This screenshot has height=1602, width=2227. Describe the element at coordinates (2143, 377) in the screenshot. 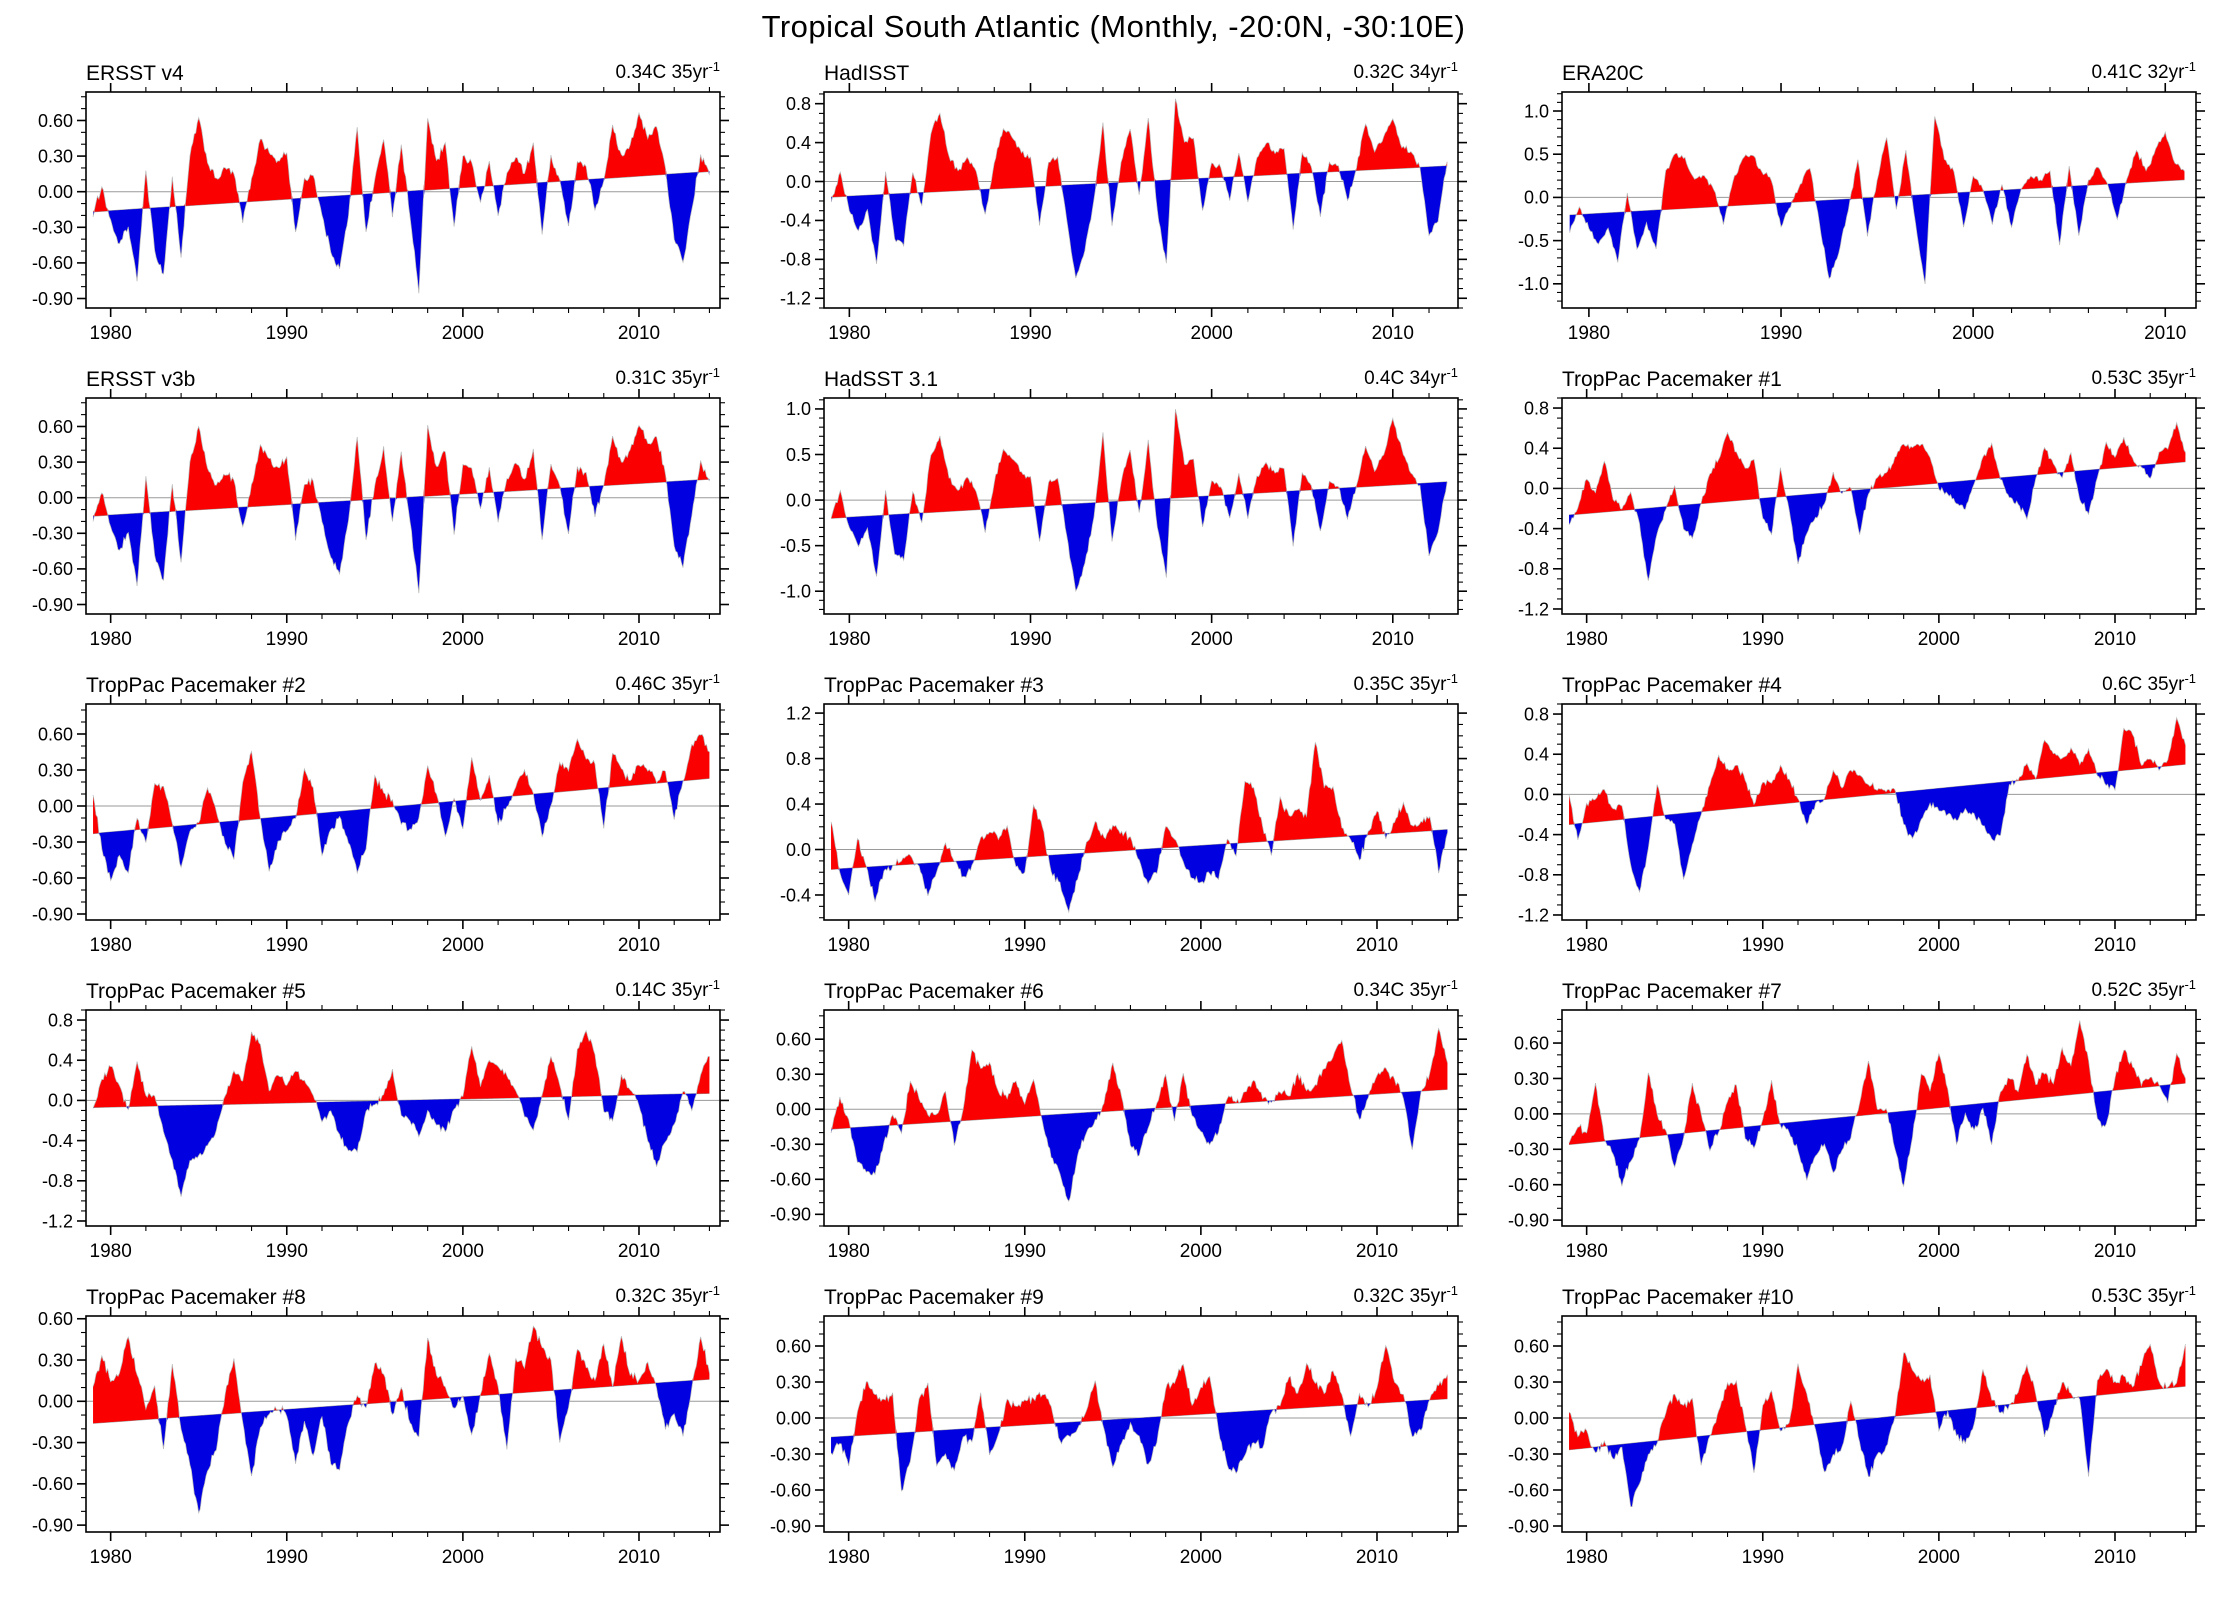

I see `panel-trend-label: 0.53C 35yr-1` at that location.